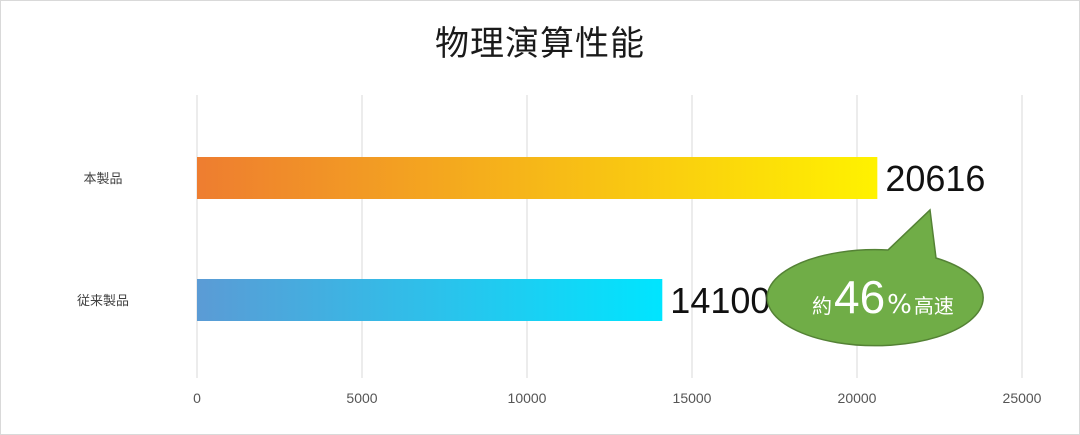  What do you see at coordinates (720, 300) in the screenshot?
I see `data-label: 14100` at bounding box center [720, 300].